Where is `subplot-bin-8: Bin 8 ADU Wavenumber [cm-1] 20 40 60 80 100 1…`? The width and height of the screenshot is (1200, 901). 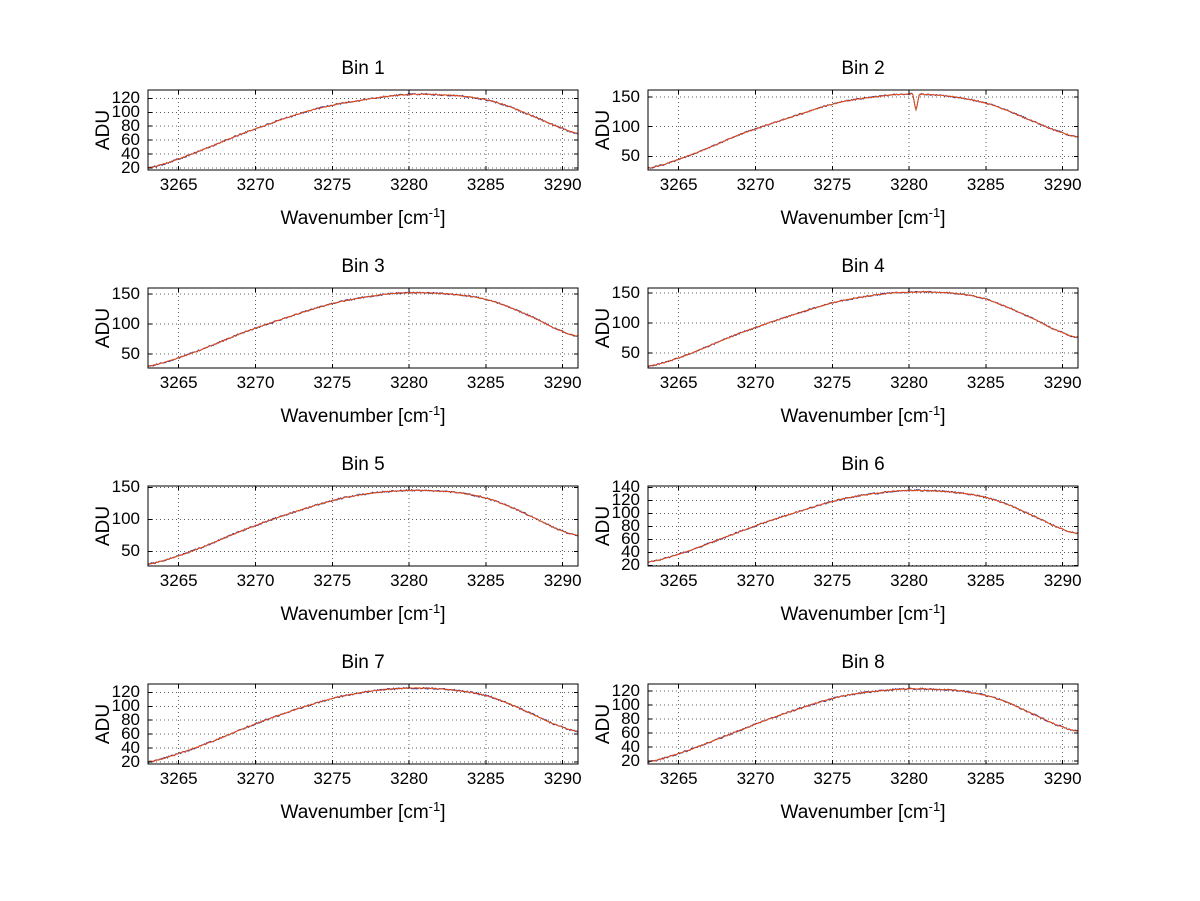
subplot-bin-8: Bin 8 ADU Wavenumber [cm-1] 20 40 60 80 100 1… is located at coordinates (828, 749).